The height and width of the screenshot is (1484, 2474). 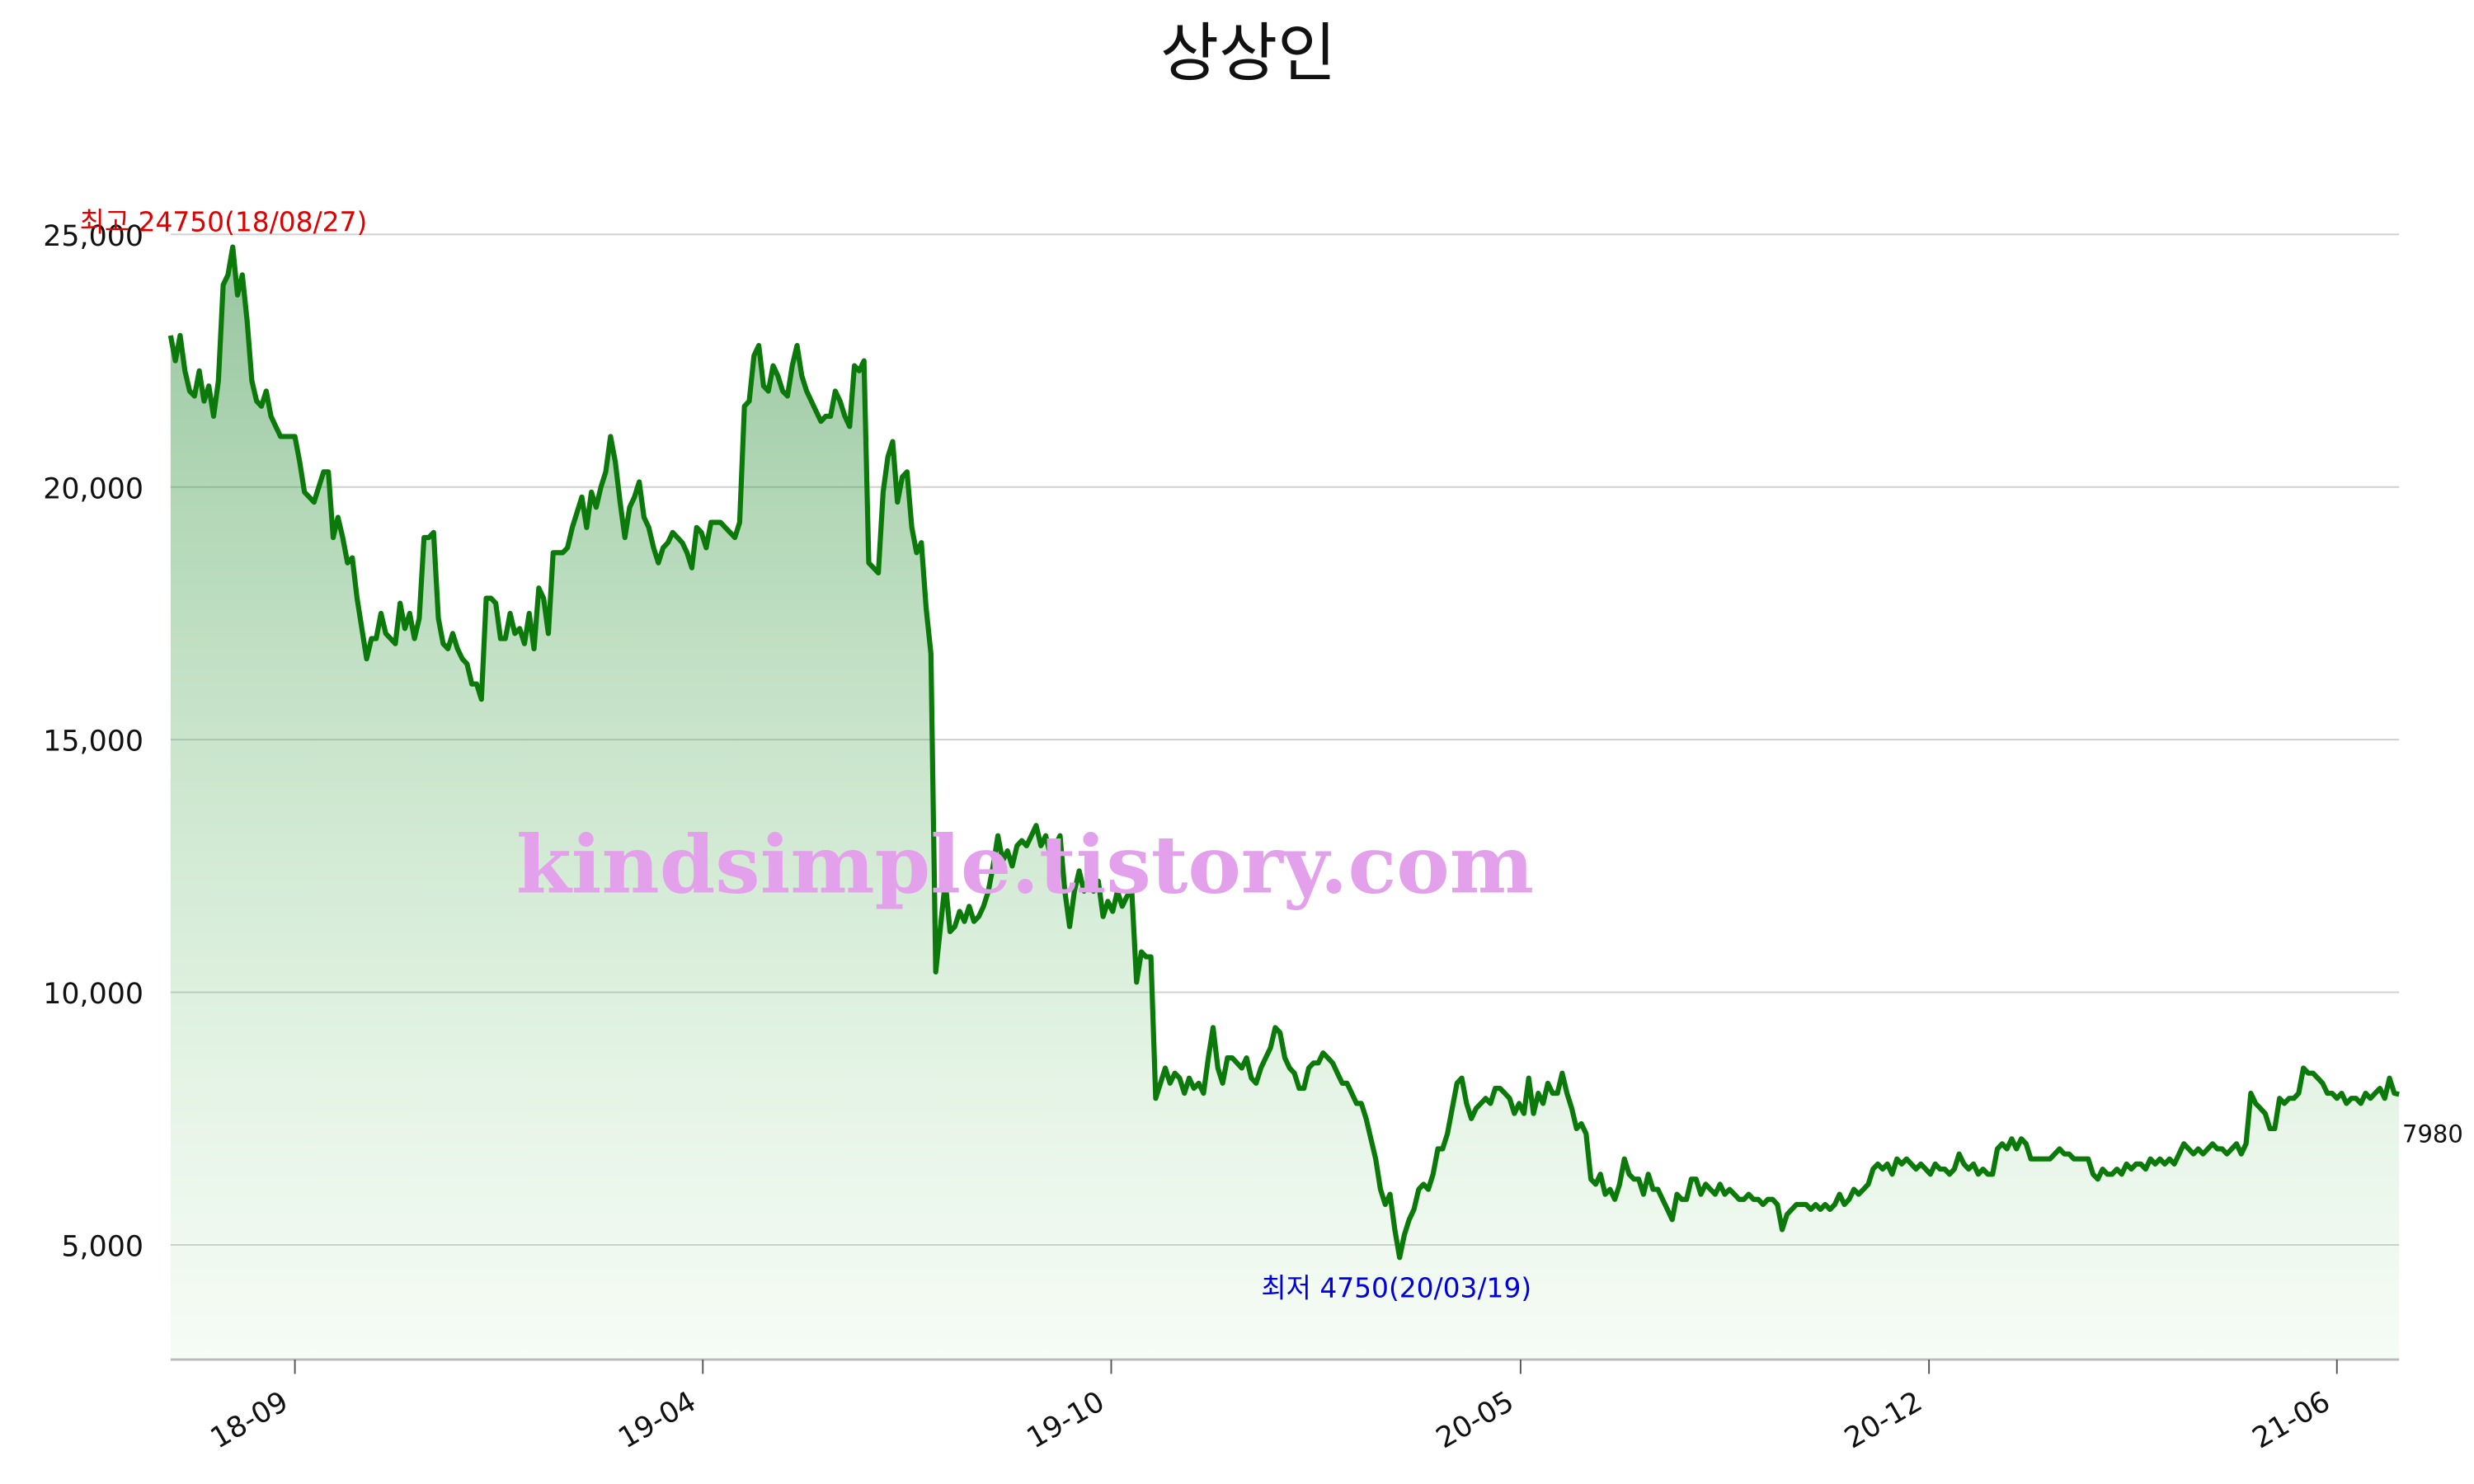 What do you see at coordinates (93, 994) in the screenshot?
I see `y-tick-label: 10,000` at bounding box center [93, 994].